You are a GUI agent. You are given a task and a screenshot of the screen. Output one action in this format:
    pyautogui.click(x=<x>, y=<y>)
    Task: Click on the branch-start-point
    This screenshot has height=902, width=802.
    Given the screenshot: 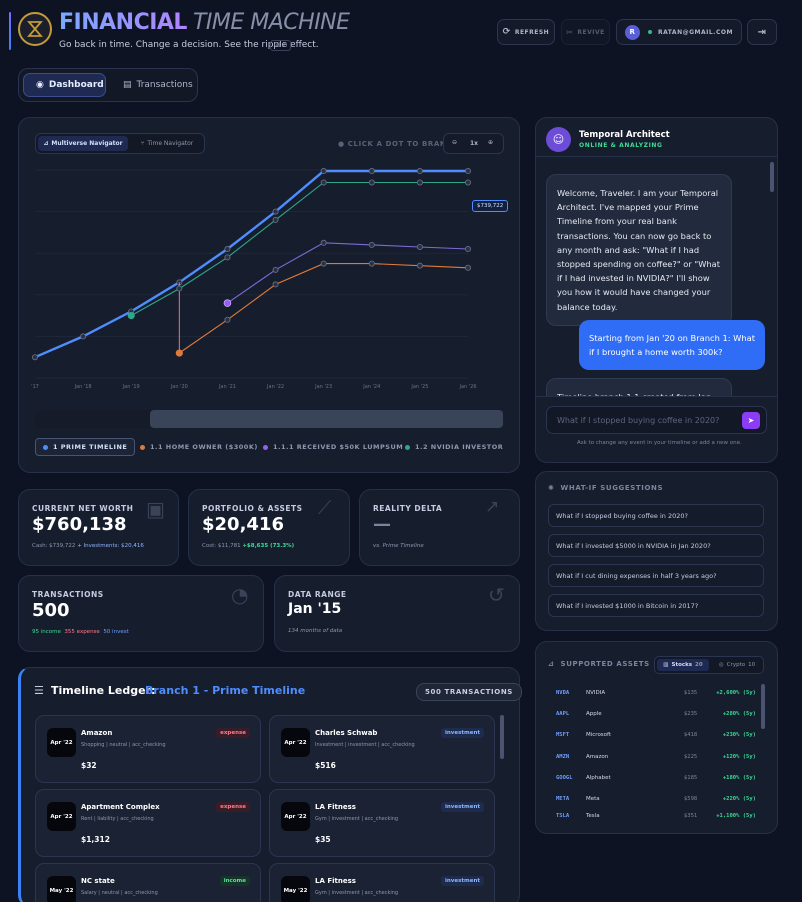 What is the action you would take?
    pyautogui.click(x=227, y=303)
    